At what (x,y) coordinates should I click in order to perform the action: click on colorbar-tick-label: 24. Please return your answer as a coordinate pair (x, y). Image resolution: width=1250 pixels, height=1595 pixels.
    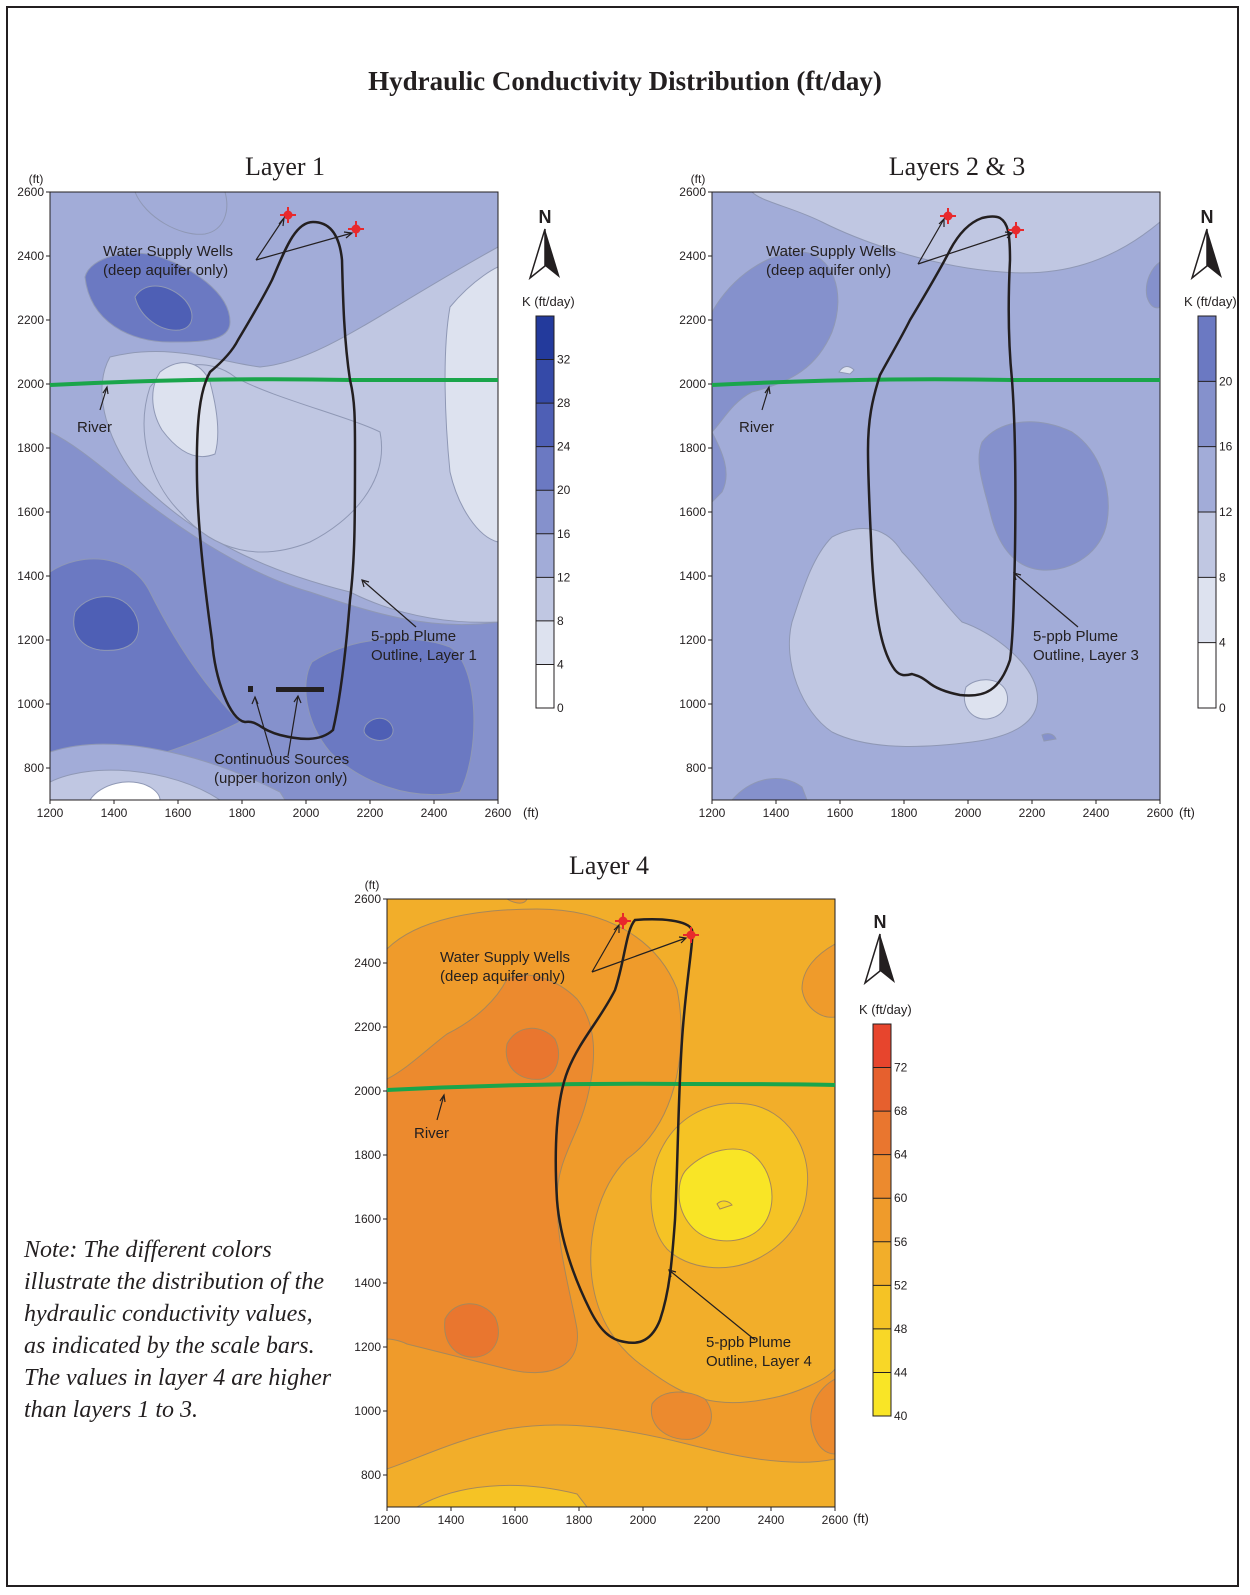
    Looking at the image, I should click on (564, 447).